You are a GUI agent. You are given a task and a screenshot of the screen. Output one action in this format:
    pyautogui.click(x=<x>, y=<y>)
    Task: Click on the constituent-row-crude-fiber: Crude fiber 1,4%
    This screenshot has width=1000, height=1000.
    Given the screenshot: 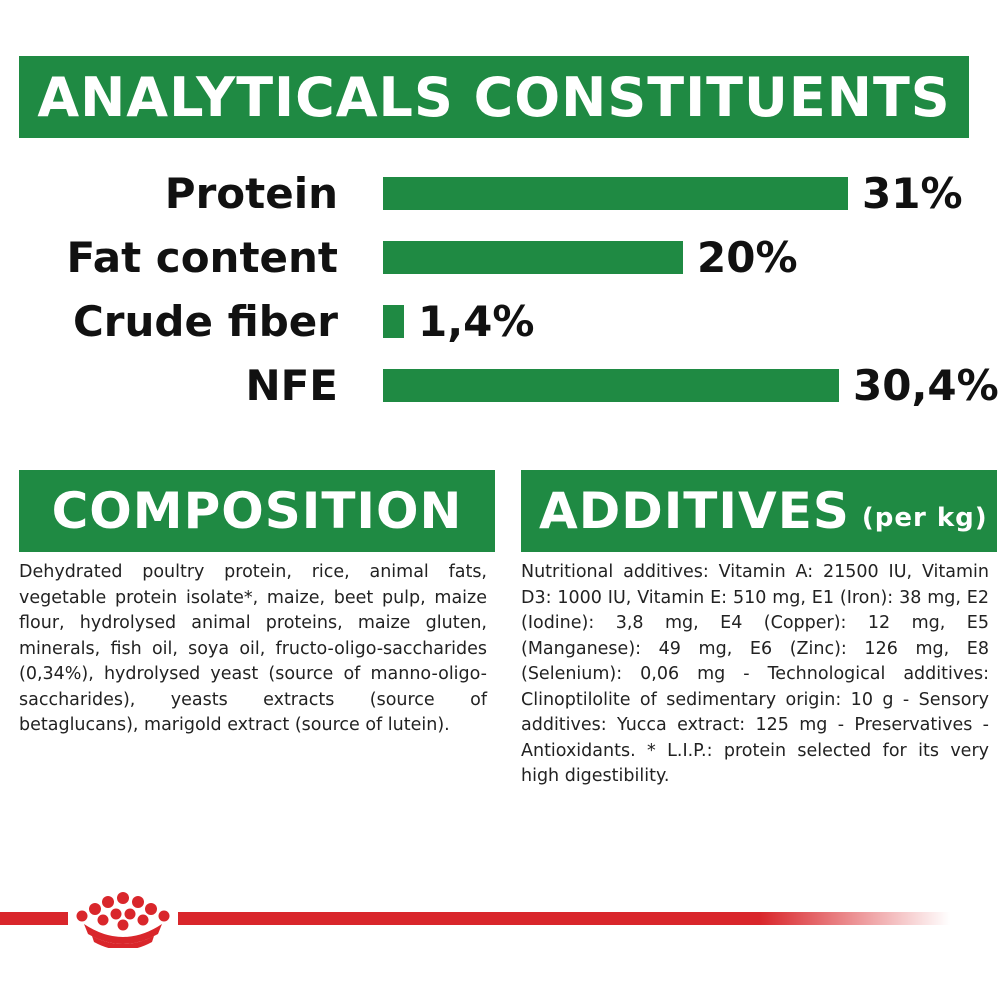 What is the action you would take?
    pyautogui.click(x=500, y=322)
    